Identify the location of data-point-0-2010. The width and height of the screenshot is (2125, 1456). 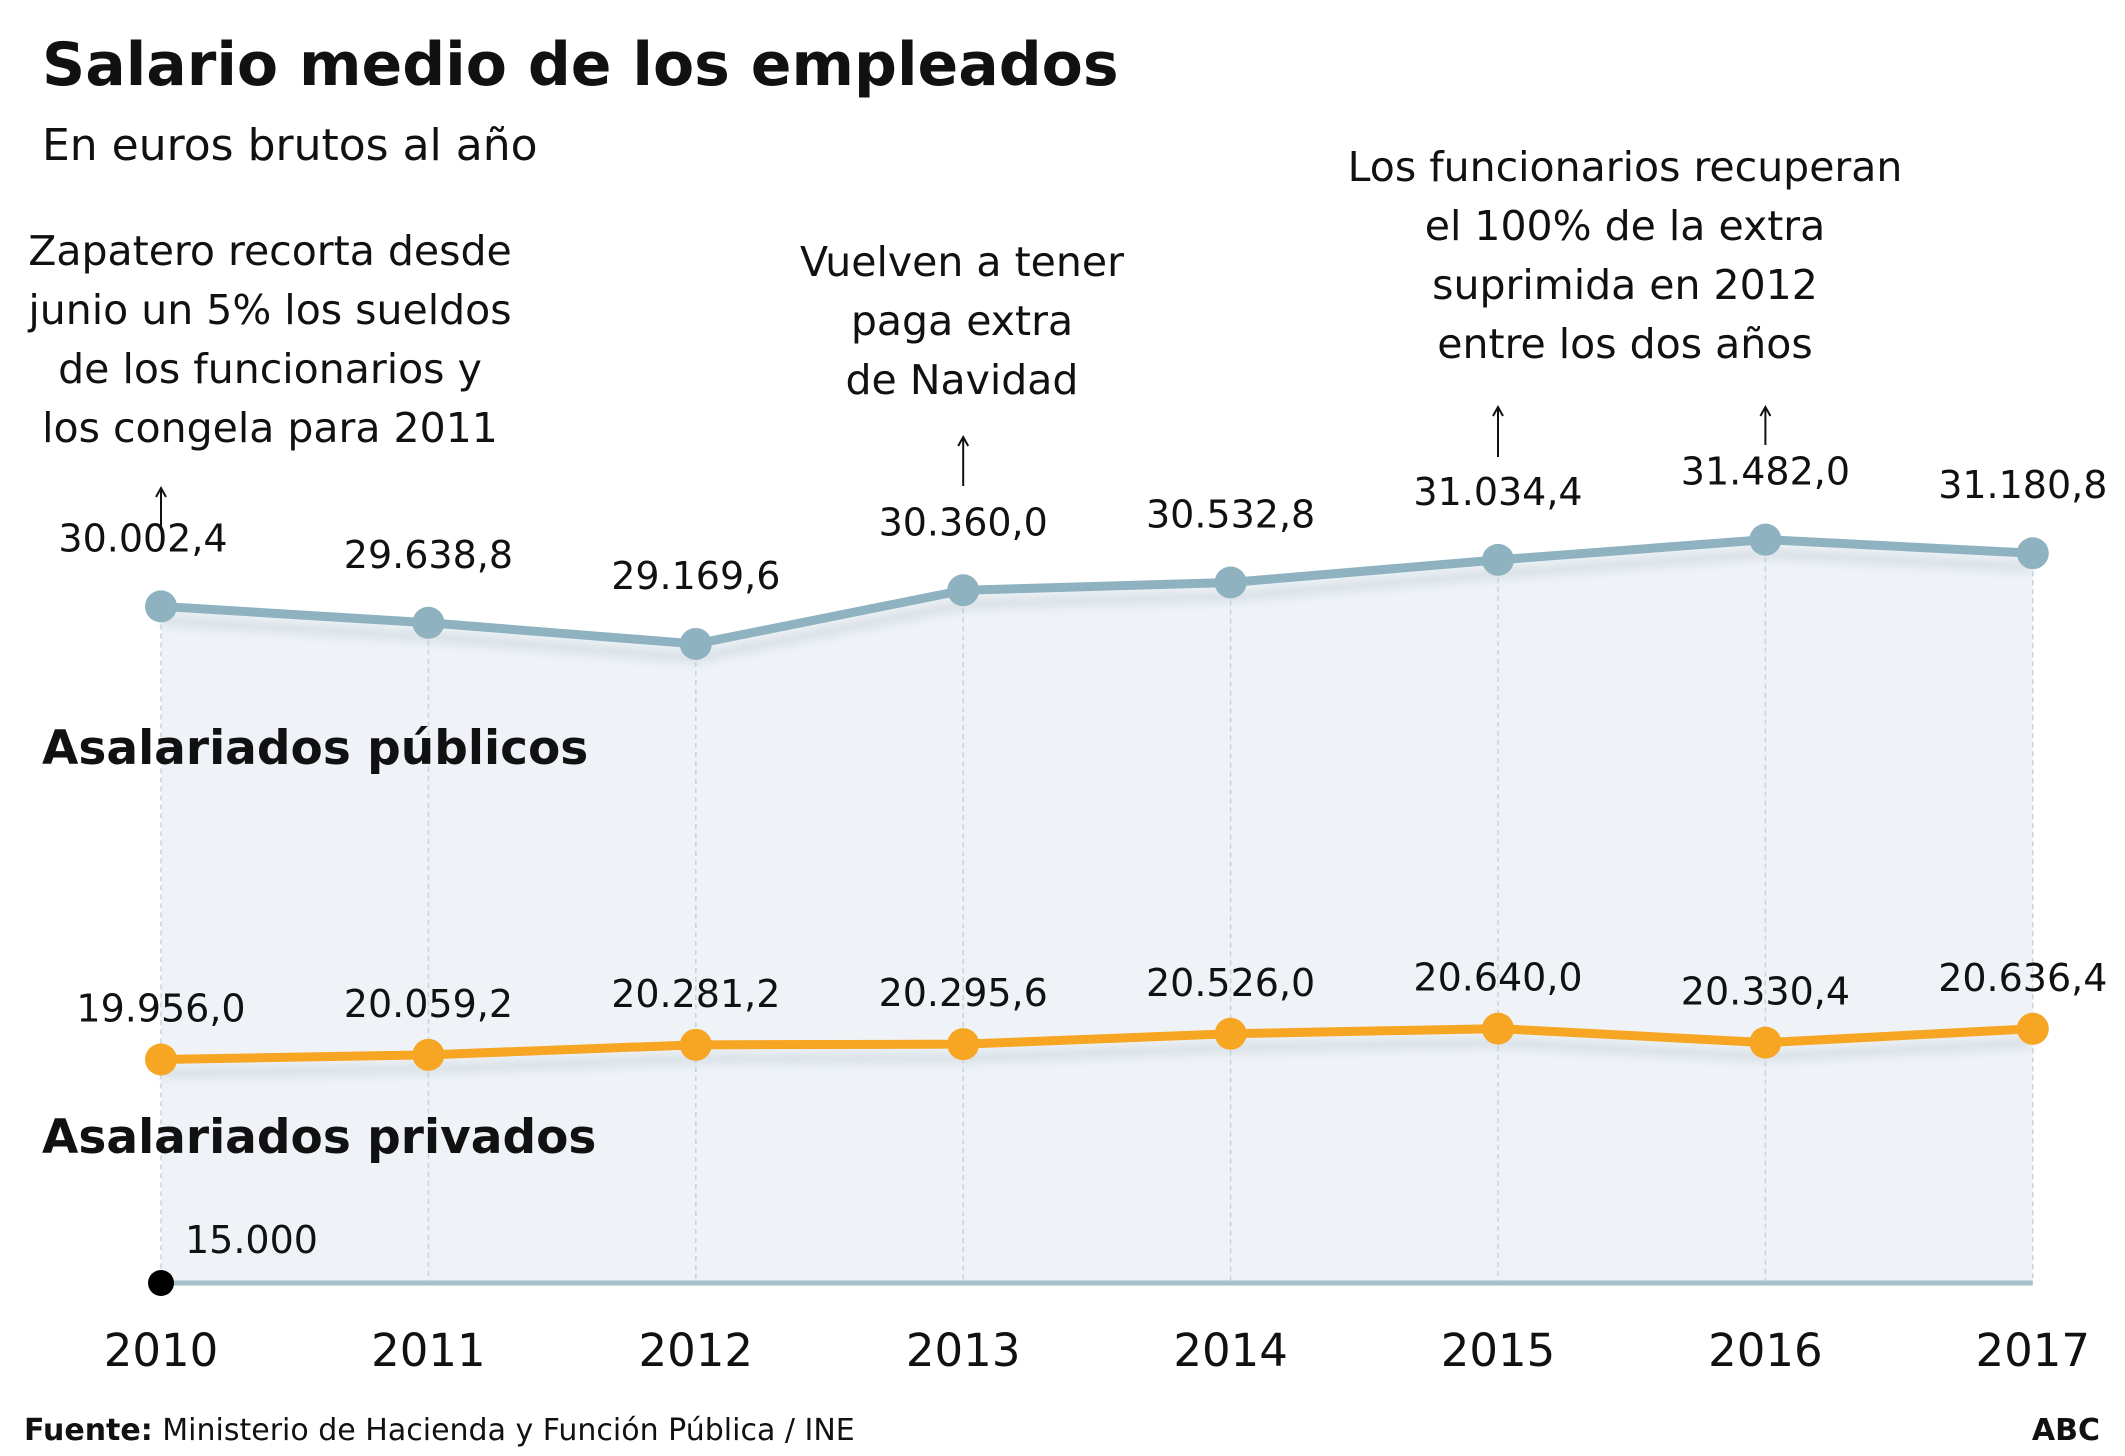
(161, 606).